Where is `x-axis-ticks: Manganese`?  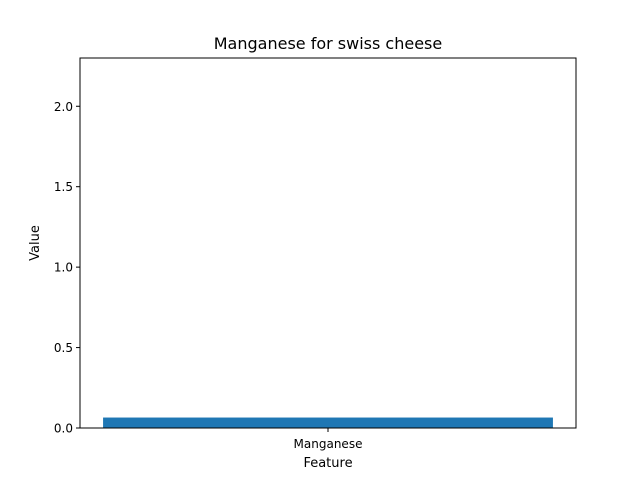 x-axis-ticks: Manganese is located at coordinates (328, 439).